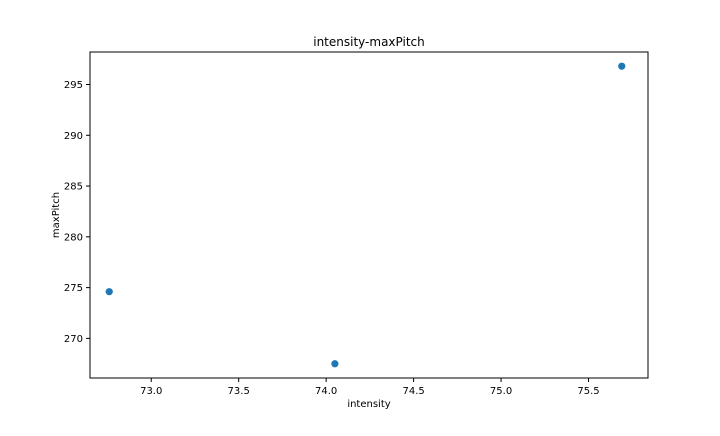  What do you see at coordinates (73, 187) in the screenshot?
I see `y-tick-label: 285` at bounding box center [73, 187].